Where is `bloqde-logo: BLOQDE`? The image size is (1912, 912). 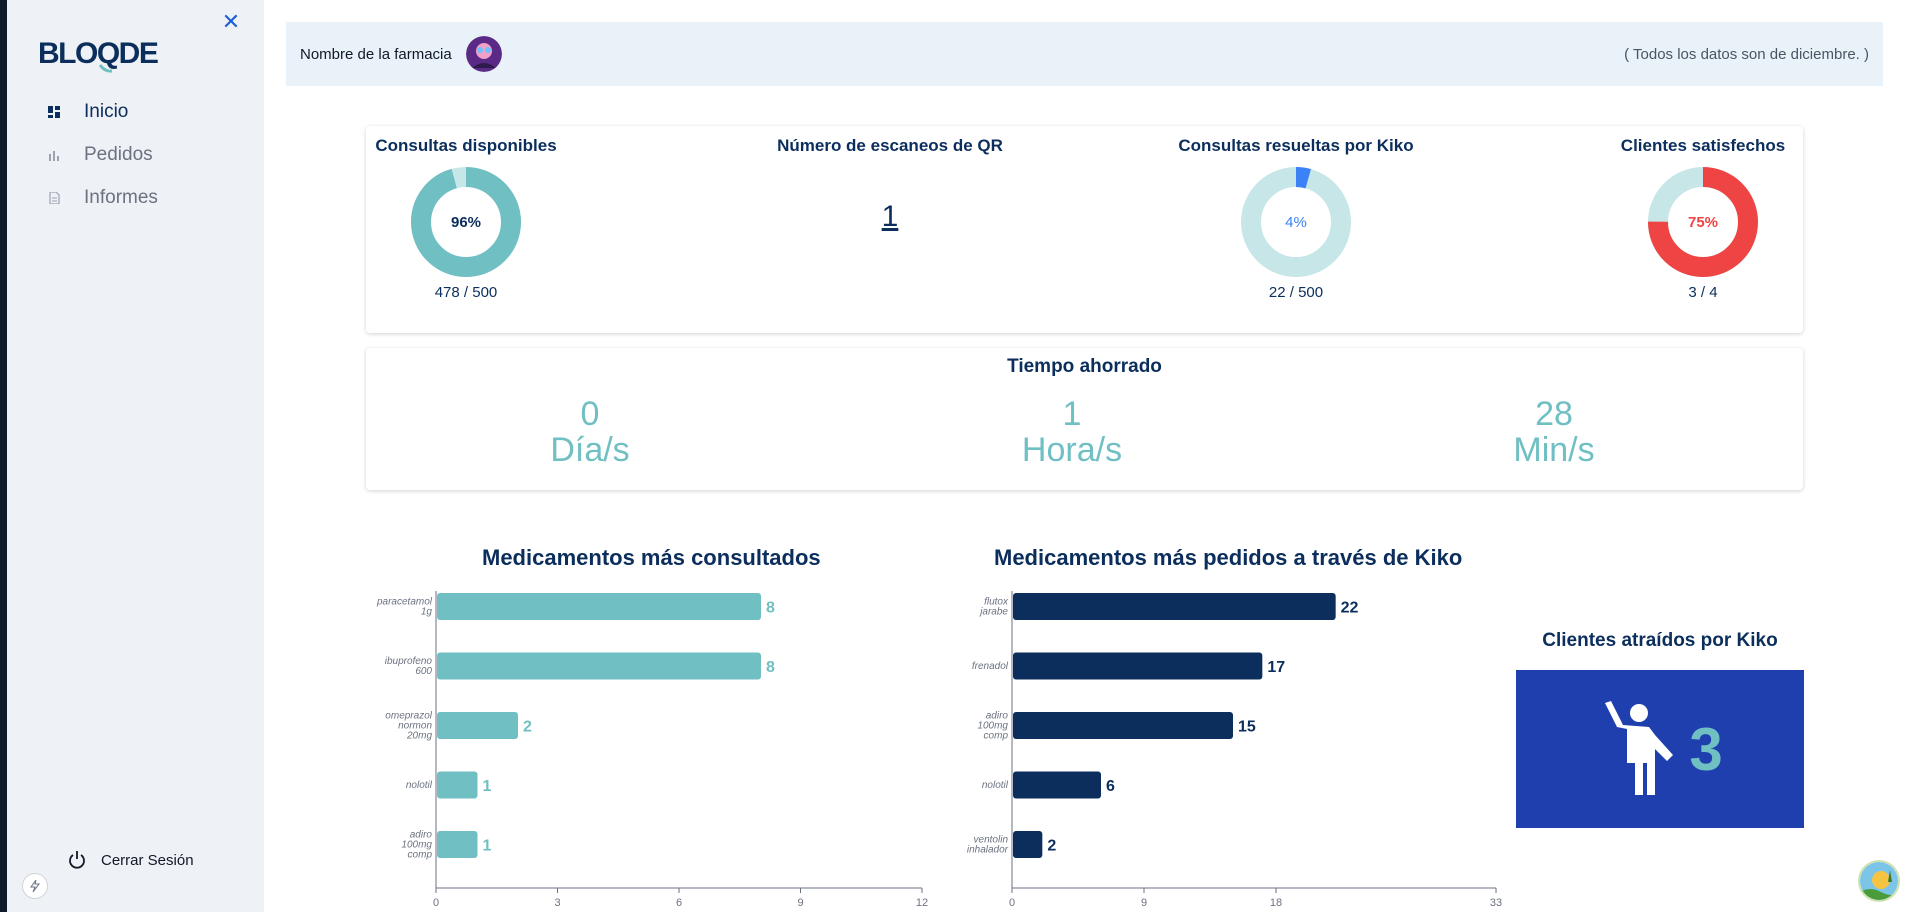 bloqde-logo: BLOQDE is located at coordinates (98, 54).